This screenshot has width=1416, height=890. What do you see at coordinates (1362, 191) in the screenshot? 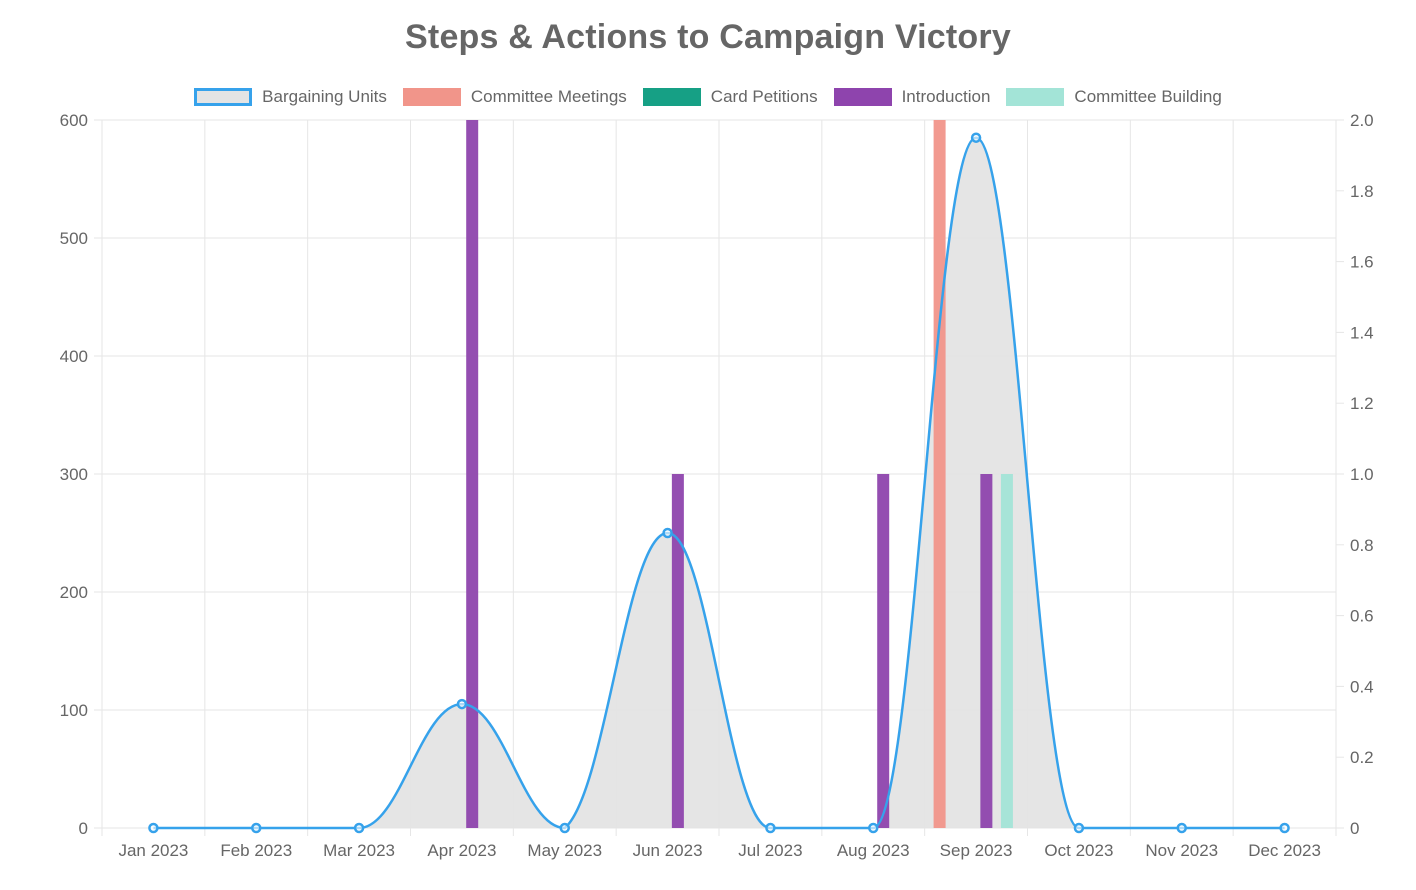
I see `y-right-tick-label: 1.8` at bounding box center [1362, 191].